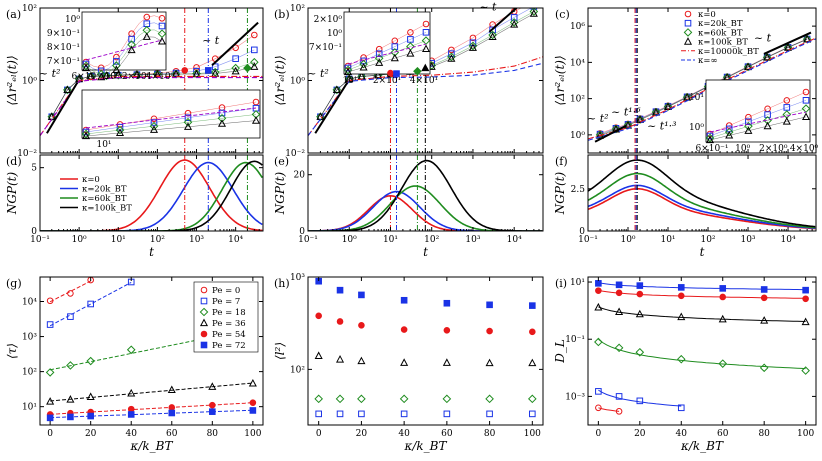  I want to click on x-tick-label: 100, so click(805, 434).